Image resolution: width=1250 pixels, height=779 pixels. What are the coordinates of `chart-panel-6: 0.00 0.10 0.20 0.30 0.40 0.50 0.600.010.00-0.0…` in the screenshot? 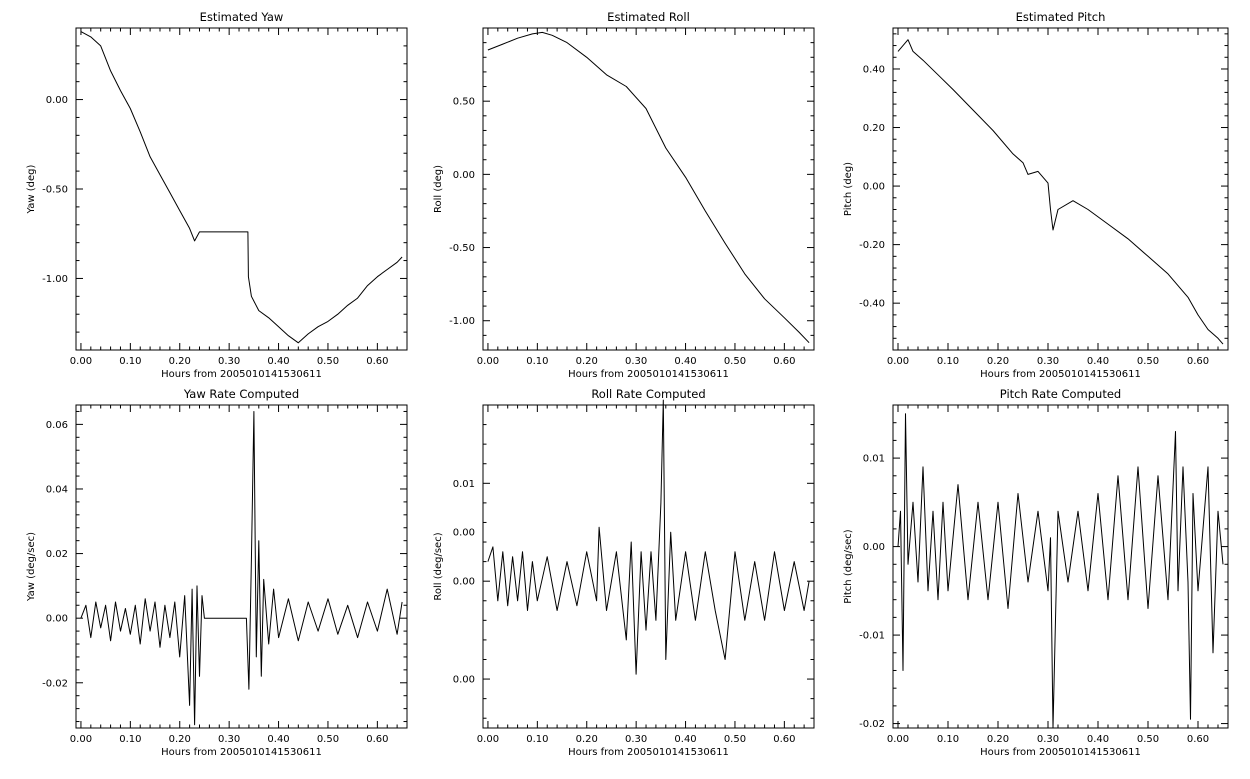 It's located at (1036, 572).